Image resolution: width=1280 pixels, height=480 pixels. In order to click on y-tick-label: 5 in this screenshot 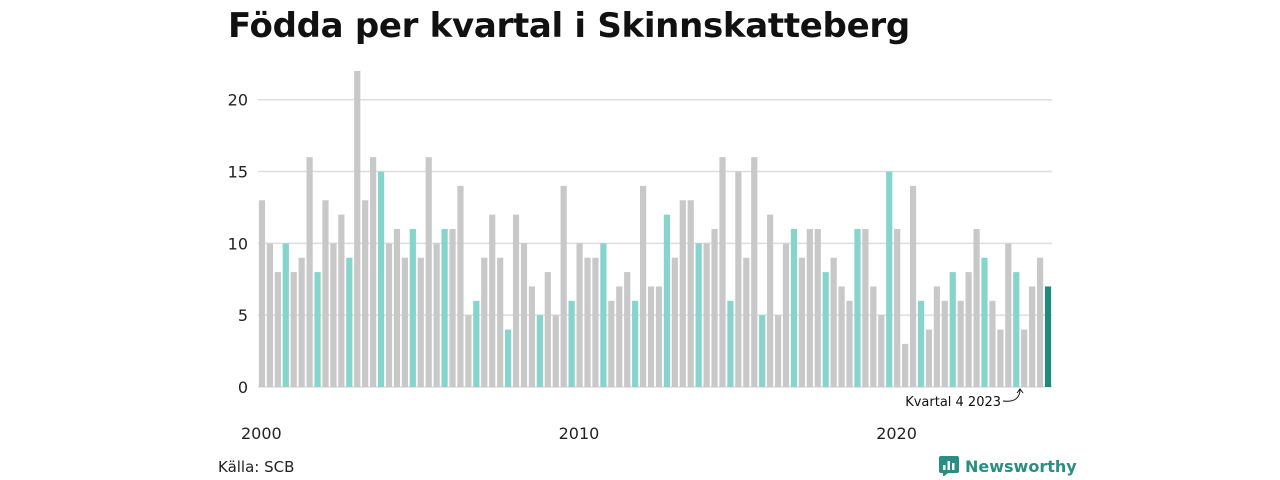, I will do `click(243, 315)`.